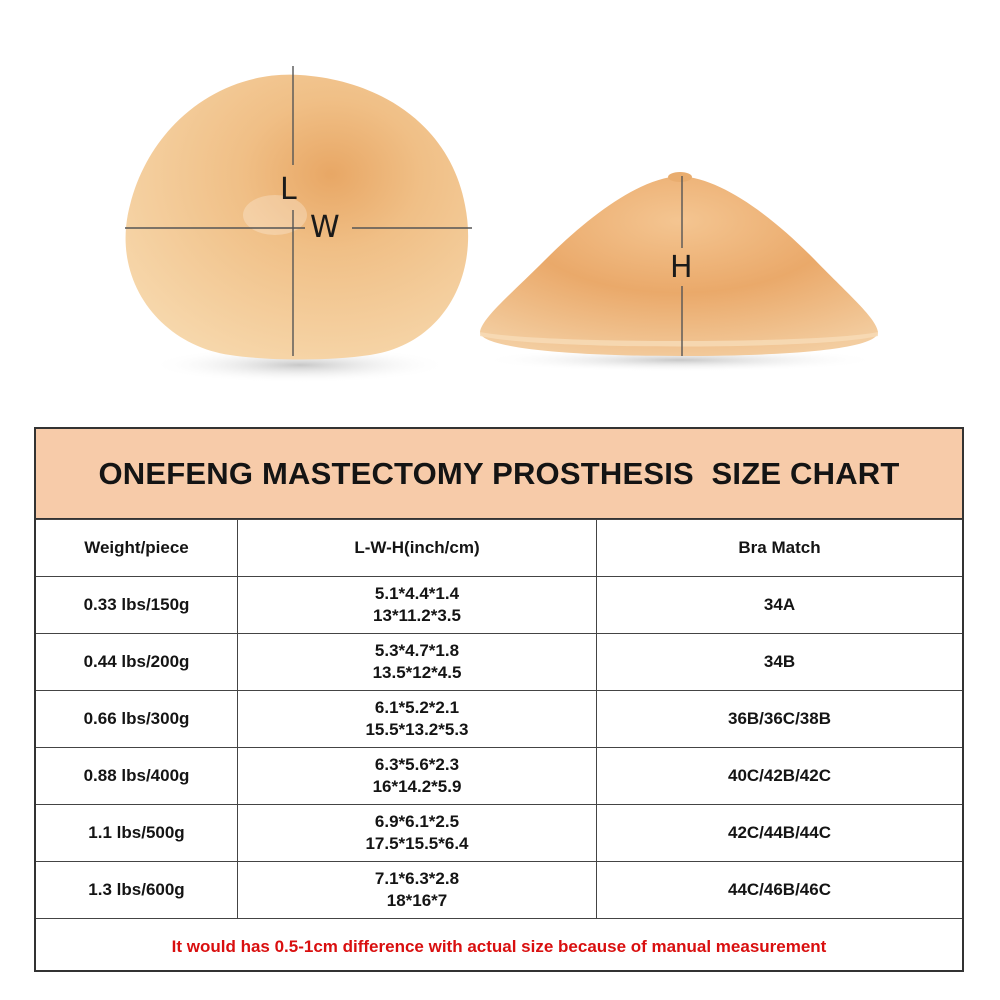  I want to click on dimensions-cell: 6.9*6.1*2.5 17.5*15.5*6.4, so click(417, 833).